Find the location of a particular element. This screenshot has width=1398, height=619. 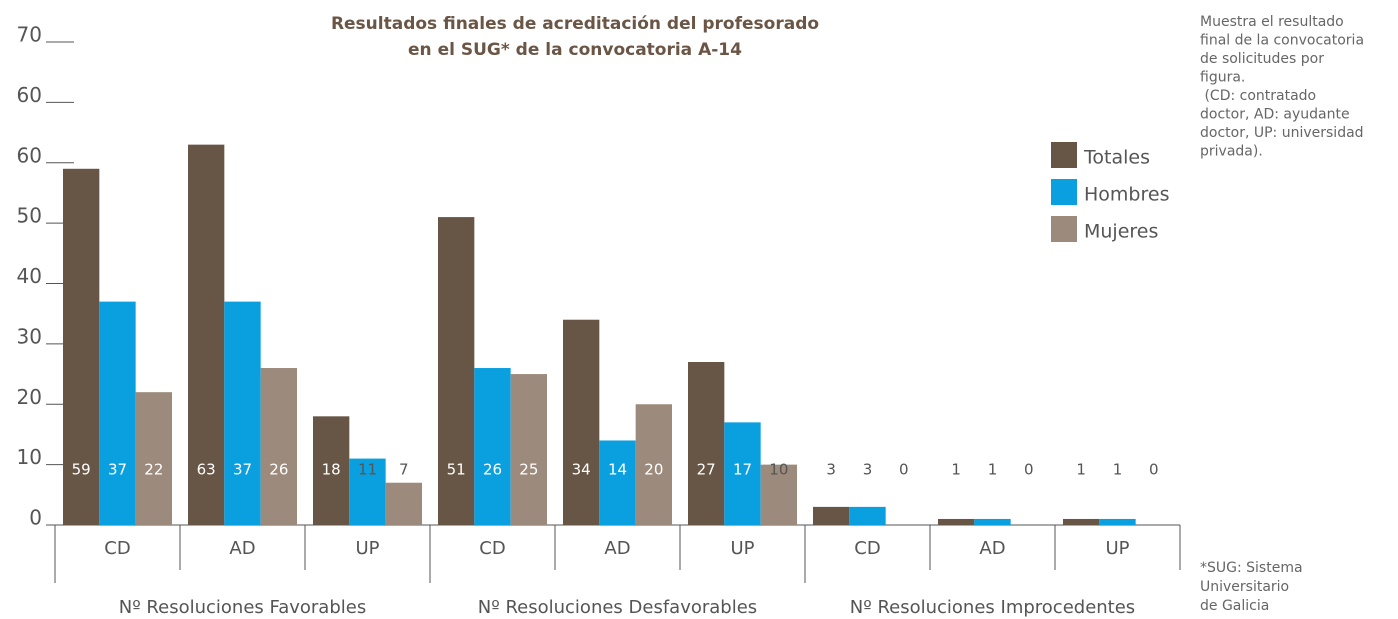

data-label: 14 is located at coordinates (617, 470).